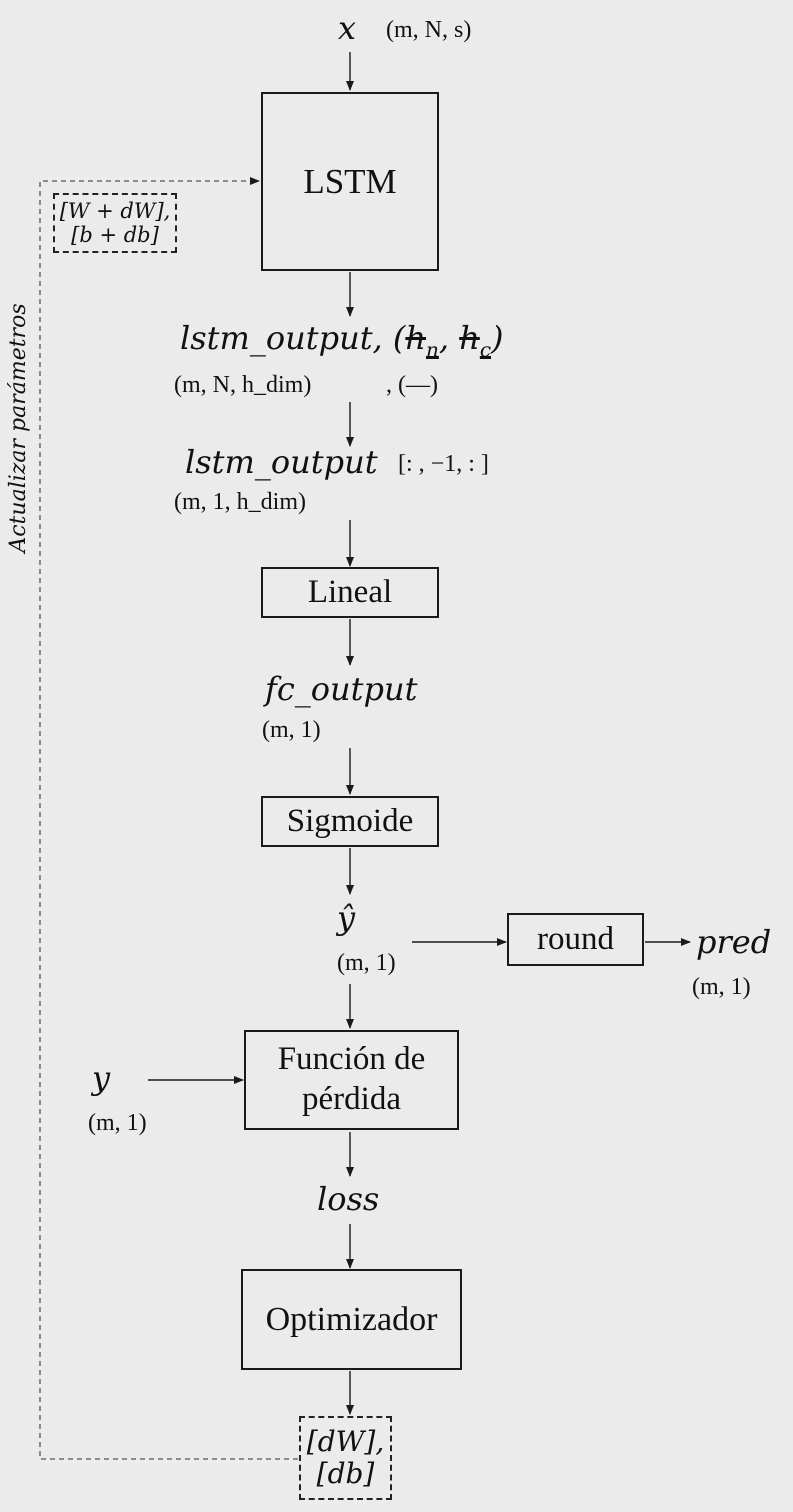 This screenshot has width=793, height=1512. What do you see at coordinates (240, 502) in the screenshot?
I see `sliced-output-dims: (m, 1, h_dim)` at bounding box center [240, 502].